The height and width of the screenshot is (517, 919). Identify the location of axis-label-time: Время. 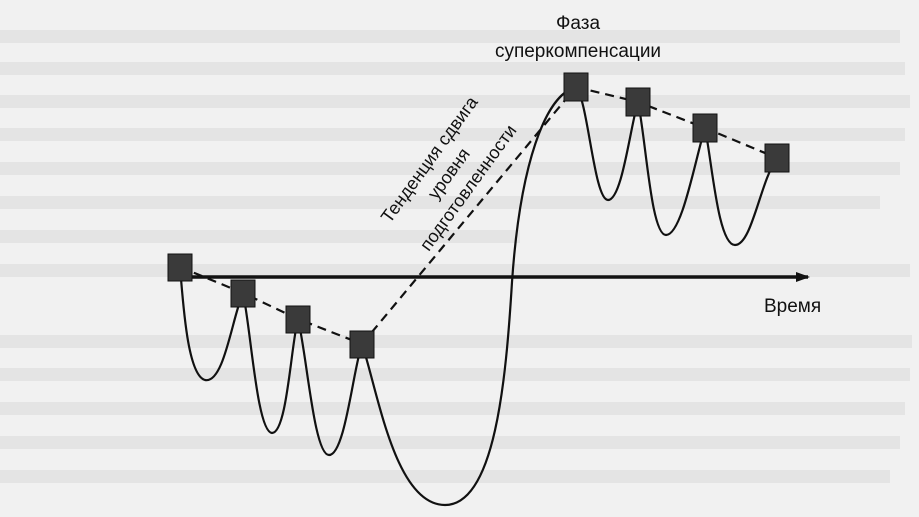
(792, 306).